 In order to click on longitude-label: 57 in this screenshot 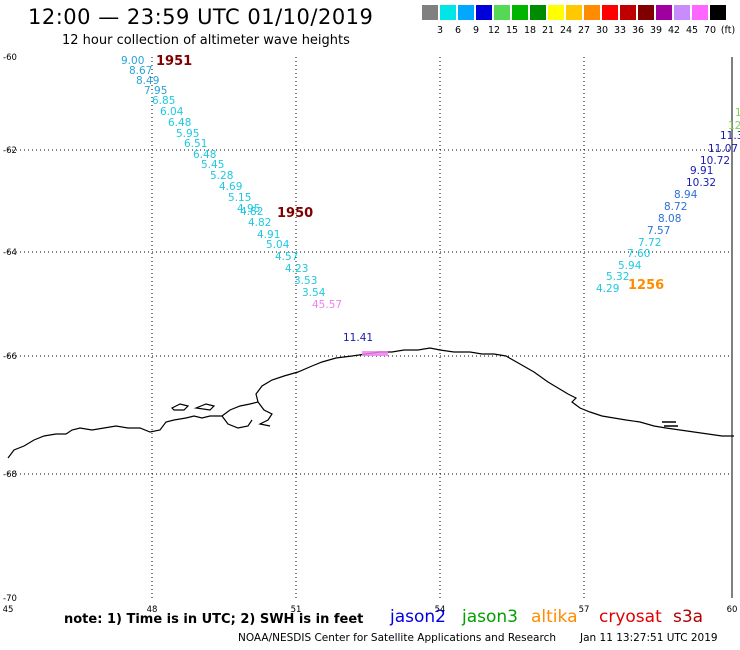, I will do `click(584, 610)`.